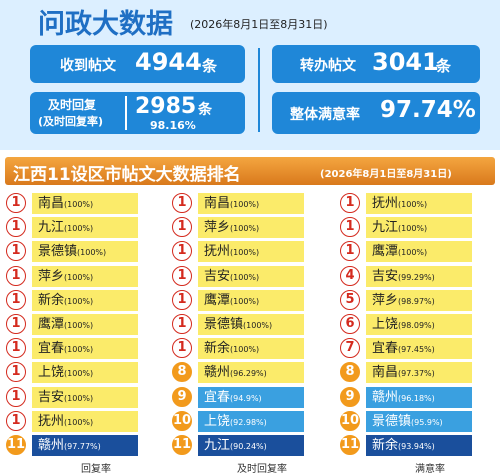 The height and width of the screenshot is (475, 500). Describe the element at coordinates (328, 66) in the screenshot. I see `stat-label: 转办帖文` at that location.